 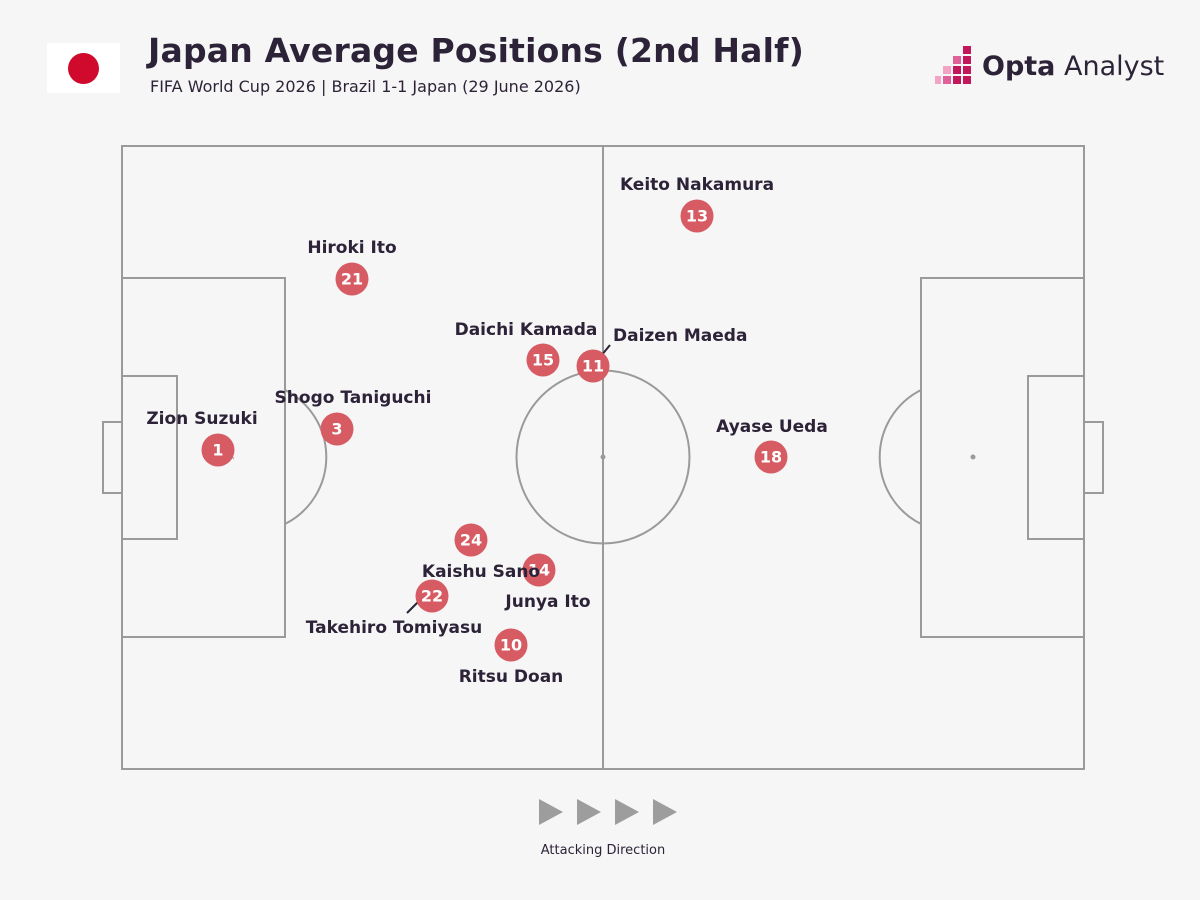 I want to click on player-name: Daizen Maeda, so click(x=680, y=336).